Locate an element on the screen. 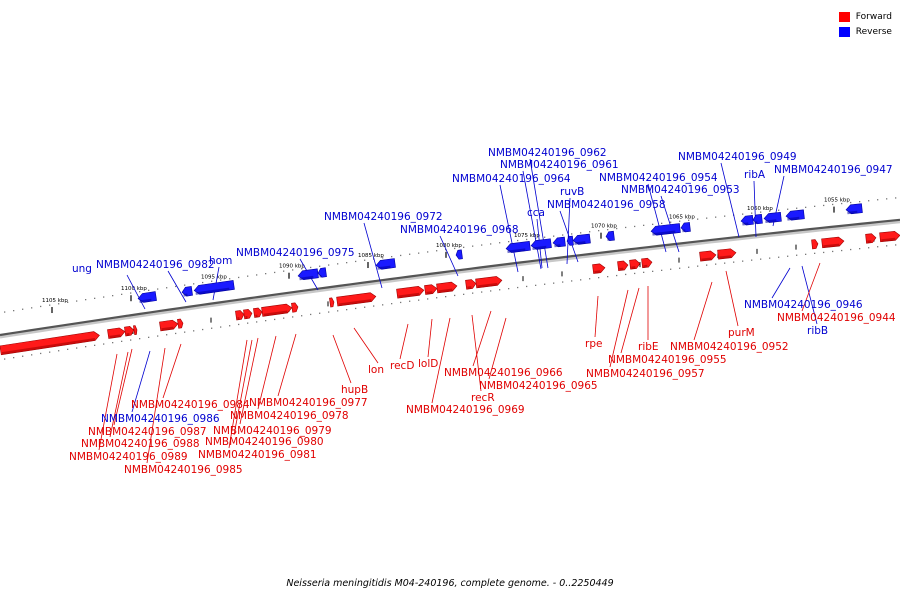 This screenshot has height=600, width=900. gene-label-hupb: hupB is located at coordinates (354, 390).